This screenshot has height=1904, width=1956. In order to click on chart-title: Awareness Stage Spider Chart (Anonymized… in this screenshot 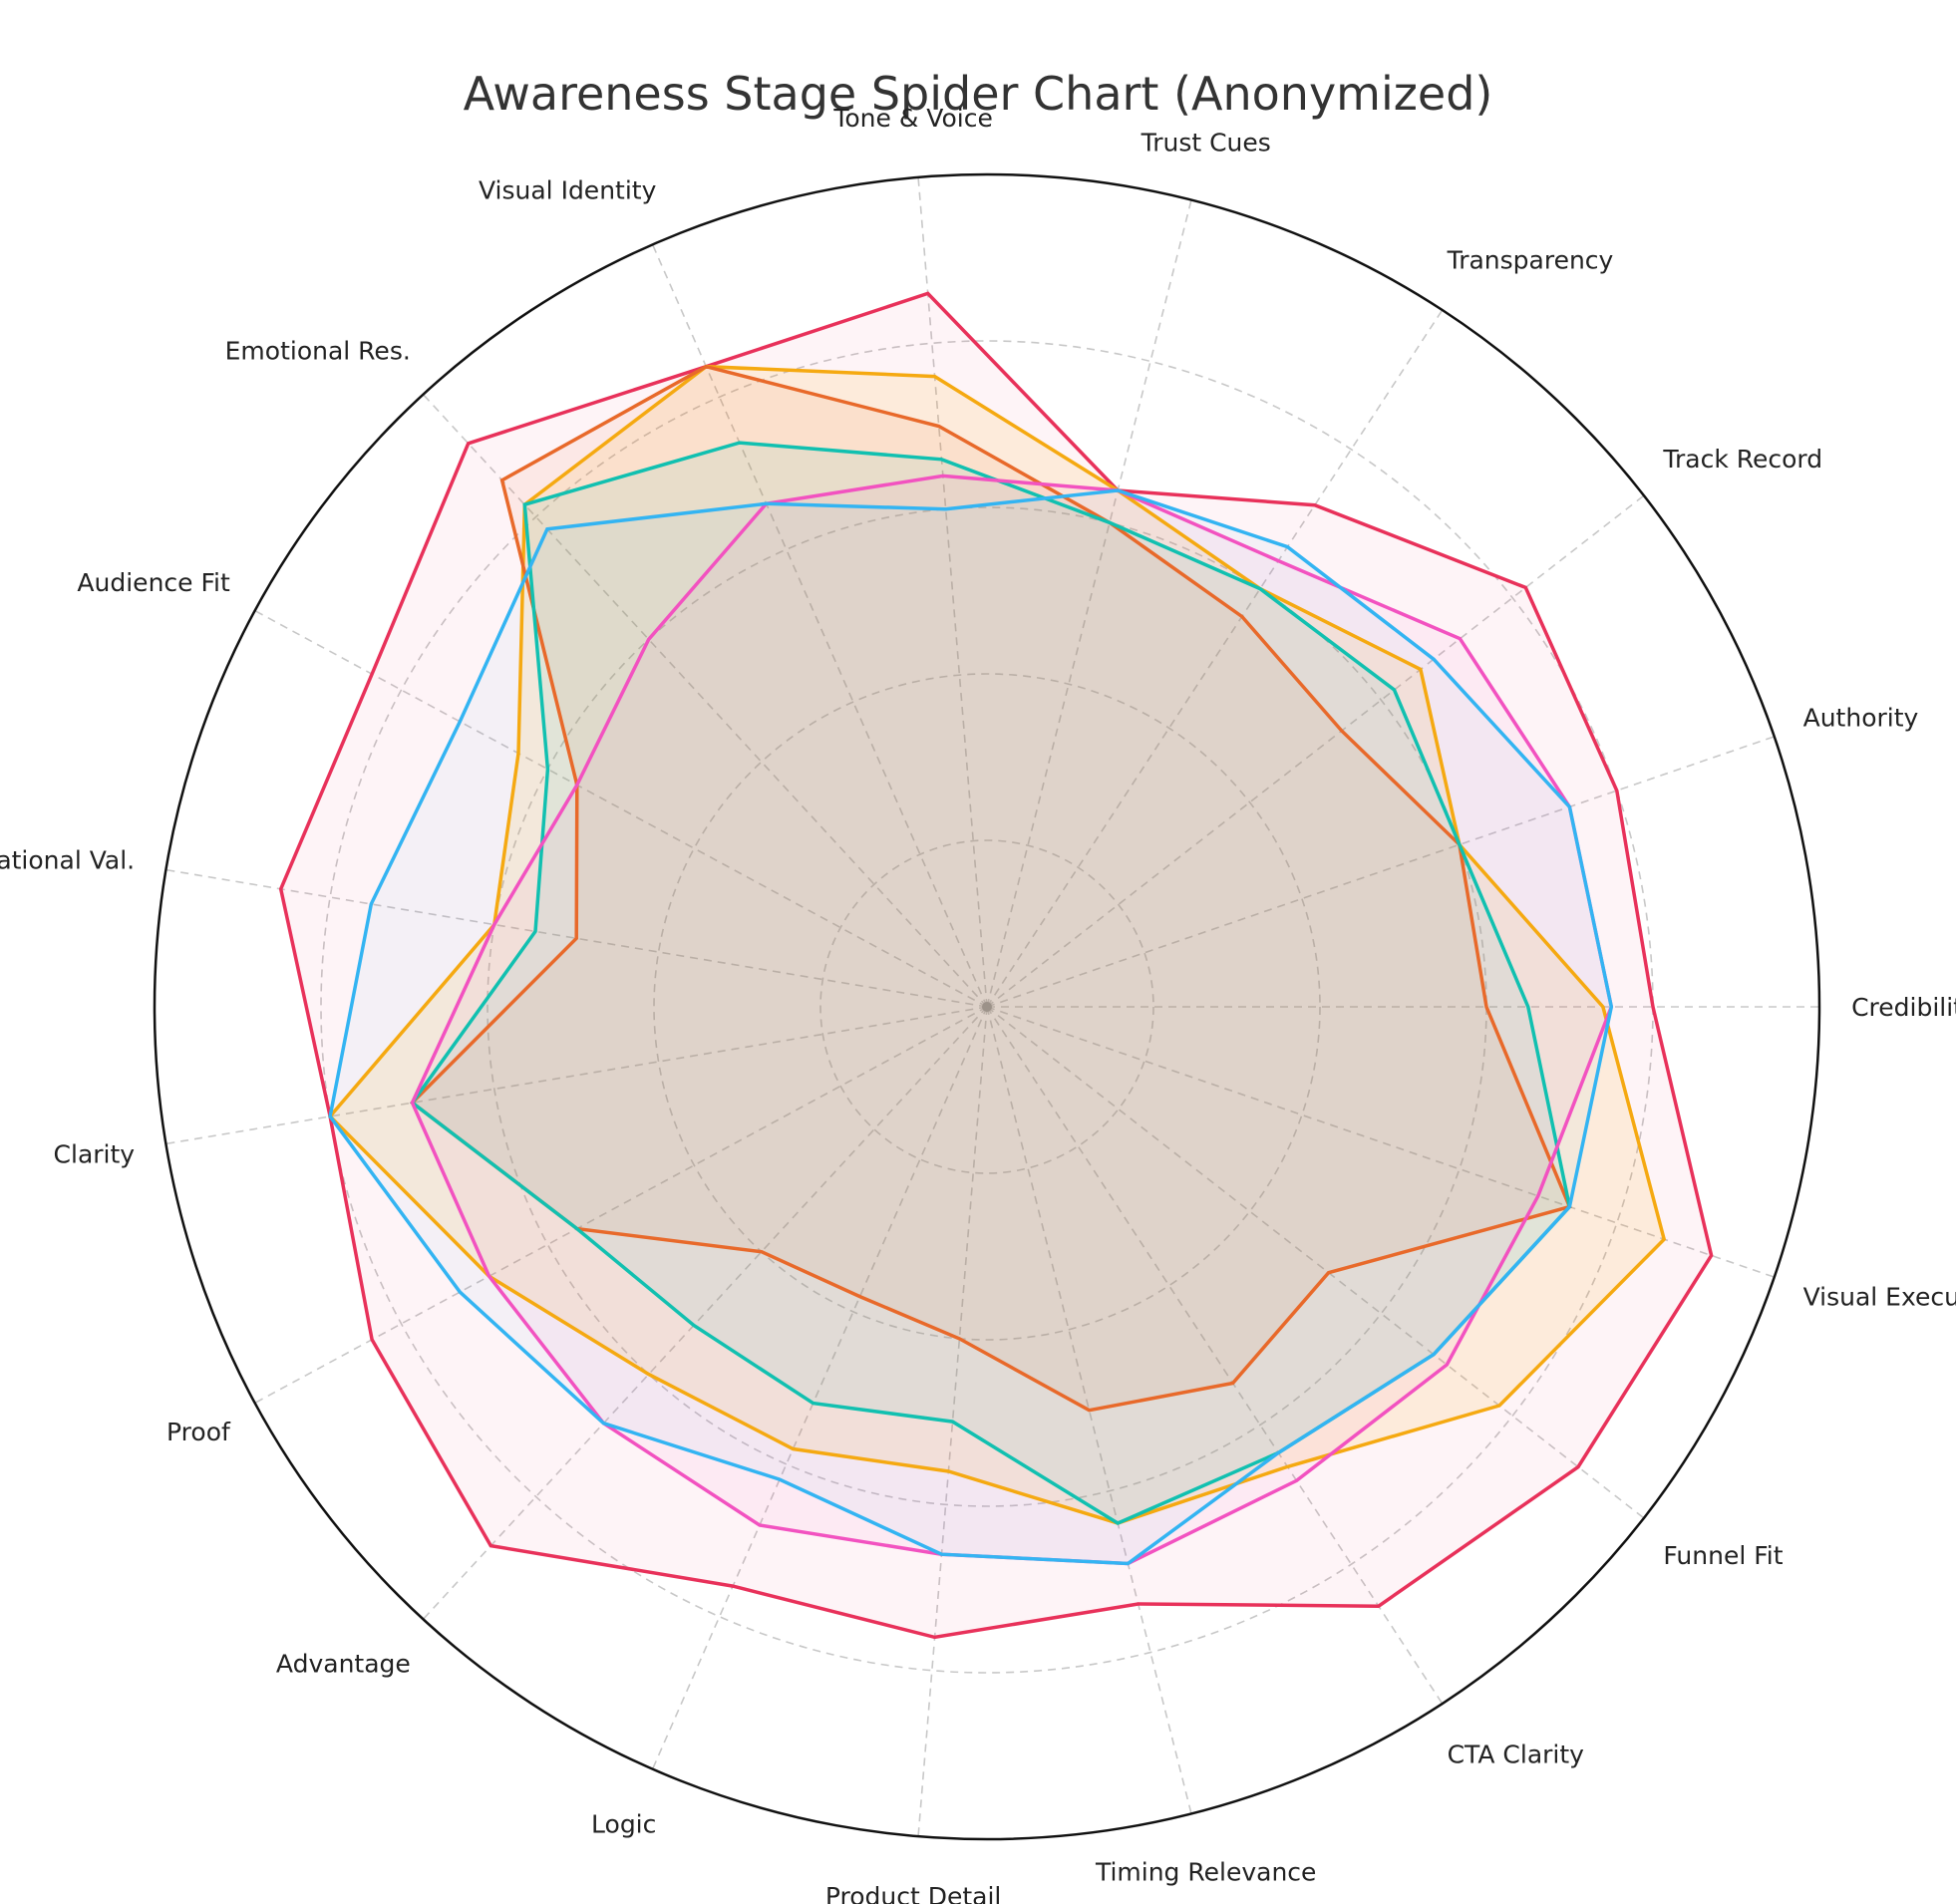, I will do `click(978, 94)`.